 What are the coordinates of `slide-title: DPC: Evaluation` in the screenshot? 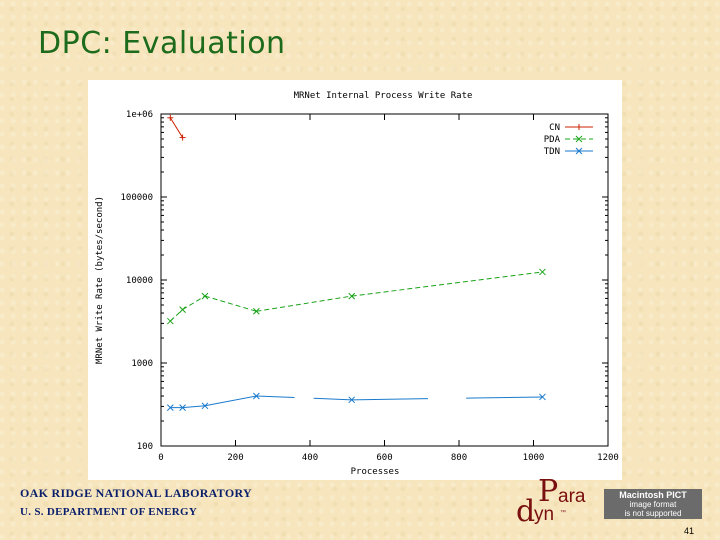 It's located at (162, 43).